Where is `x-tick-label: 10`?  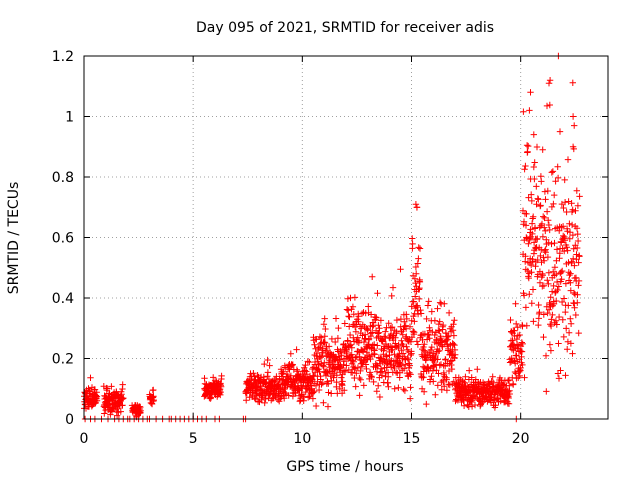 x-tick-label: 10 is located at coordinates (302, 439).